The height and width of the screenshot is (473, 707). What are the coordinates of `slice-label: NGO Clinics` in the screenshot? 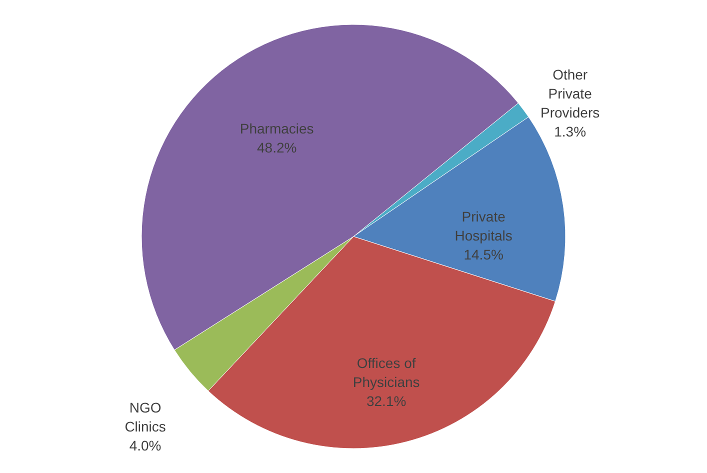 It's located at (145, 416).